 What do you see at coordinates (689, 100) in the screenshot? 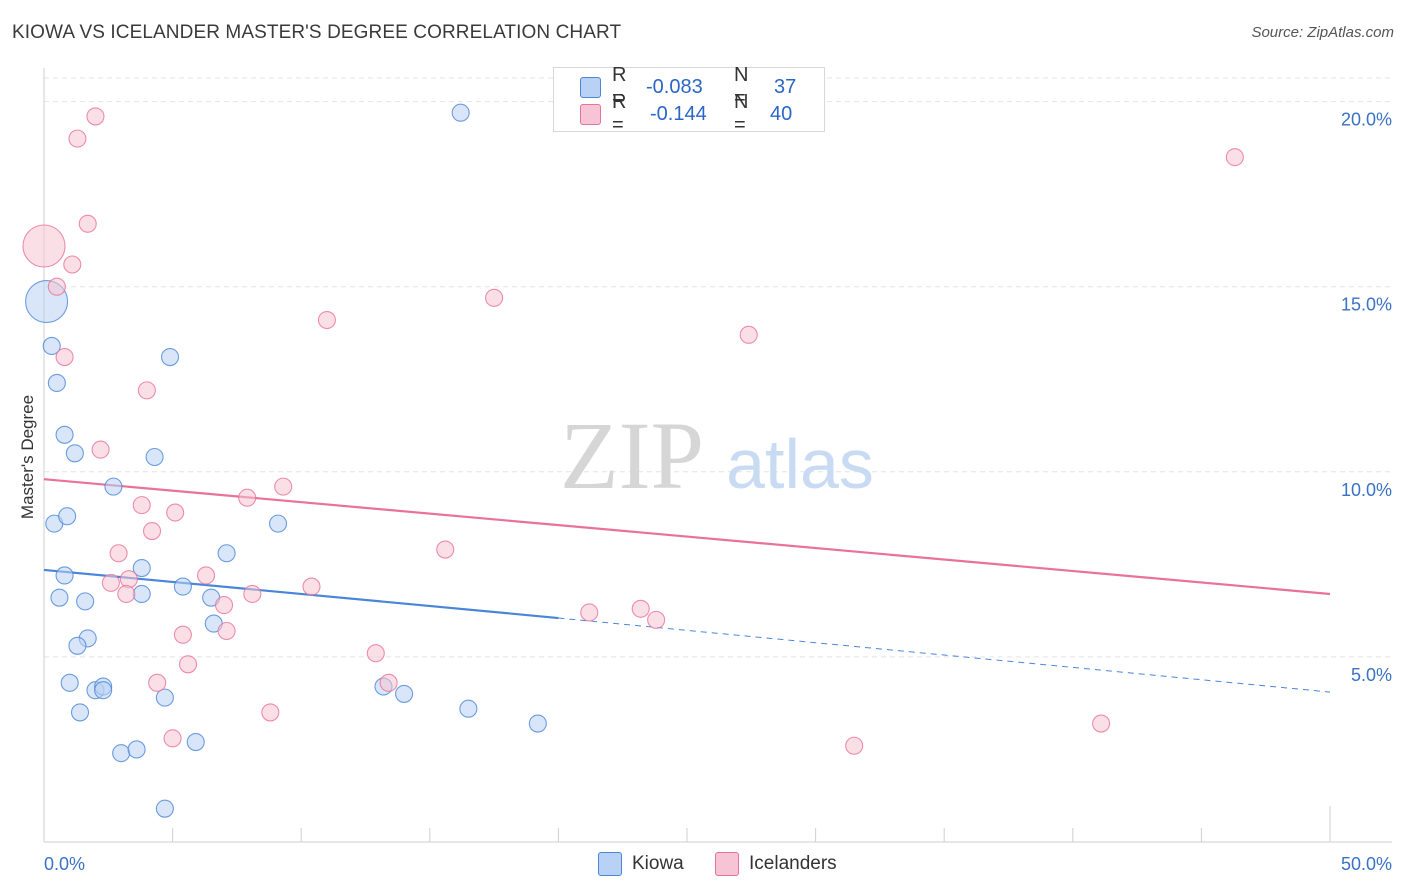
I see `stats-box: R = -0.083 N = 37 R = -0.144 N = 40` at bounding box center [689, 100].